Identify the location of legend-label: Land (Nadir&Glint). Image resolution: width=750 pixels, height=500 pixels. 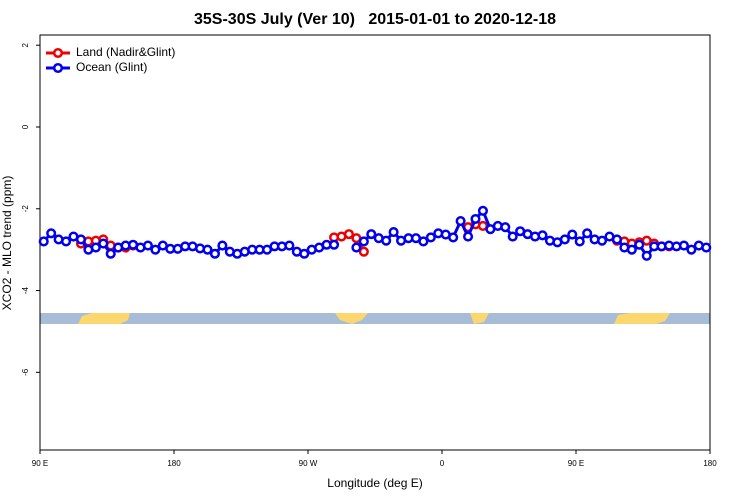
(125, 52).